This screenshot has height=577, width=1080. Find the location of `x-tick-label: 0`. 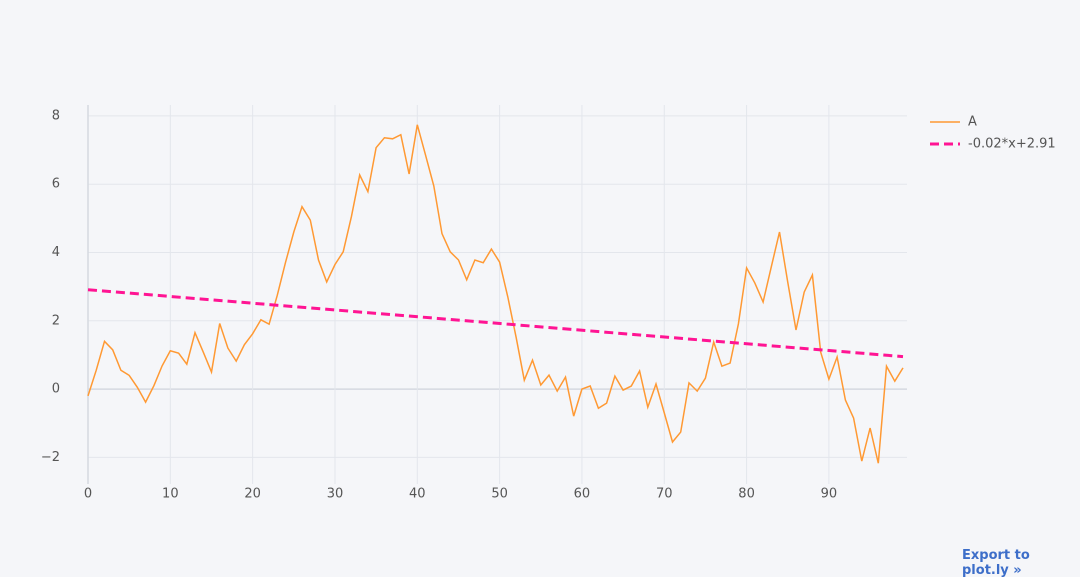

x-tick-label: 0 is located at coordinates (88, 494).